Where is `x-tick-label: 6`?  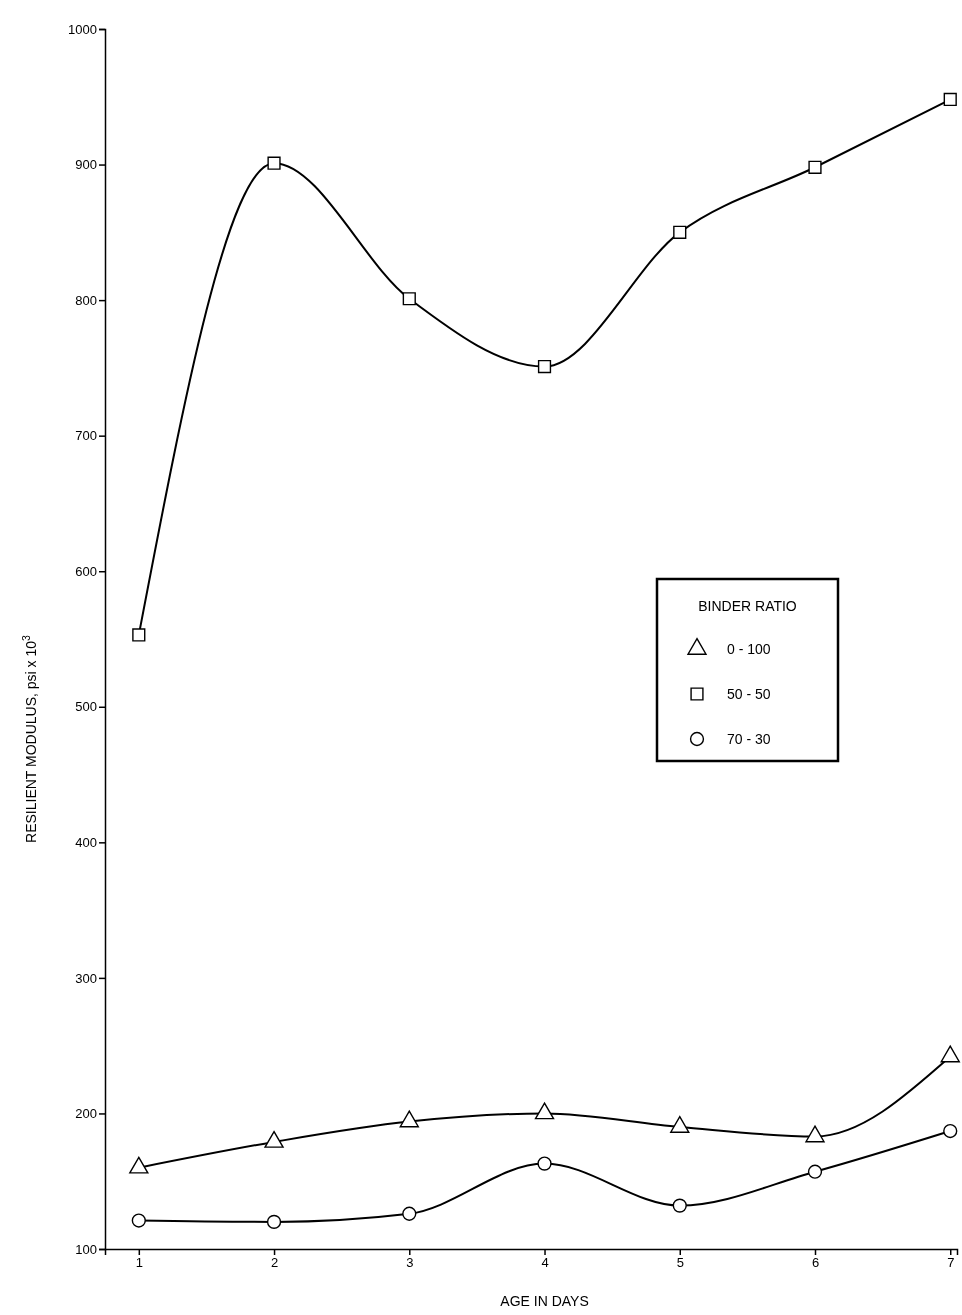 x-tick-label: 6 is located at coordinates (815, 1263).